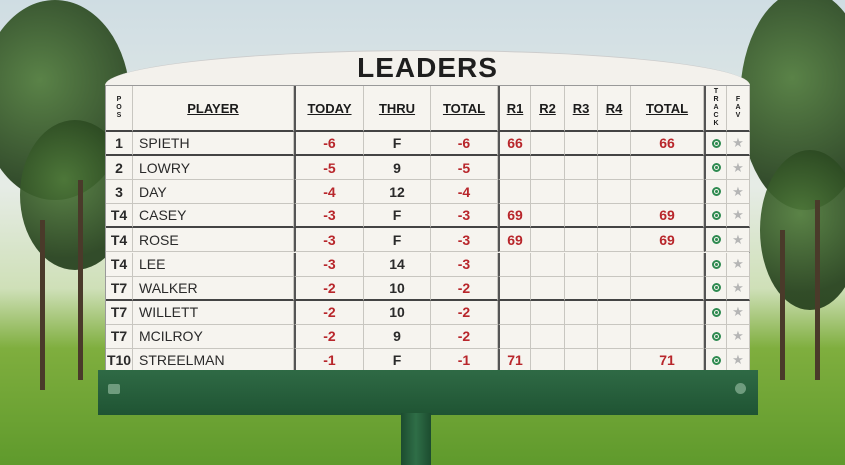 The width and height of the screenshot is (845, 465). Describe the element at coordinates (213, 240) in the screenshot. I see `player-name: ROSE` at that location.